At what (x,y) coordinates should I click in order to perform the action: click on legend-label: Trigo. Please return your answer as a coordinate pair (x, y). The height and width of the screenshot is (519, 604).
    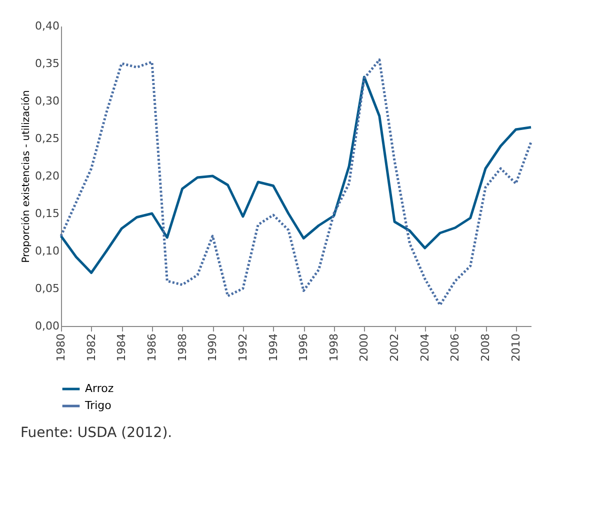
    Looking at the image, I should click on (98, 405).